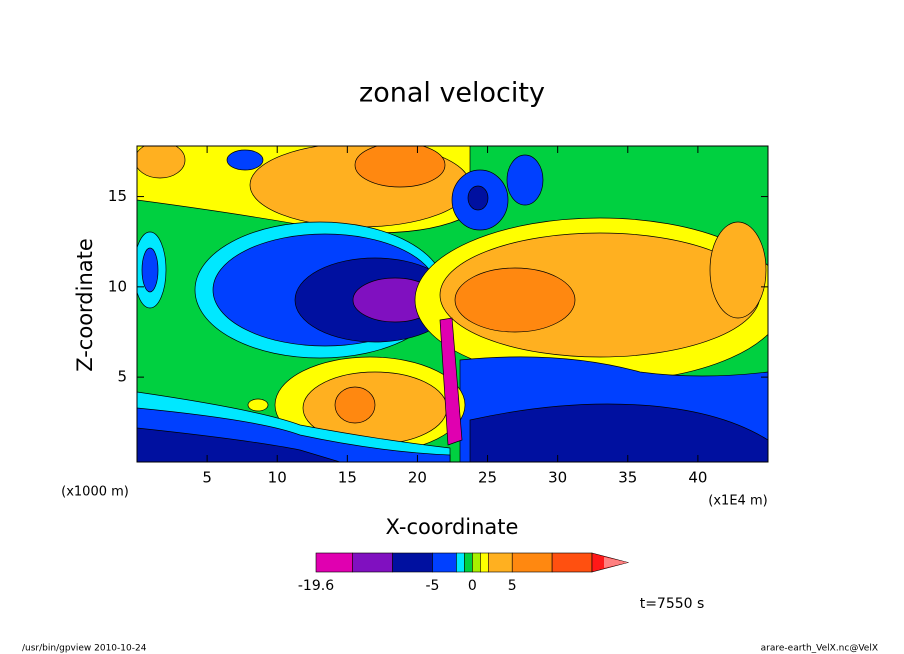  Describe the element at coordinates (819, 649) in the screenshot. I see `footer-right: arare-earth_VelX.nc@VelX` at that location.